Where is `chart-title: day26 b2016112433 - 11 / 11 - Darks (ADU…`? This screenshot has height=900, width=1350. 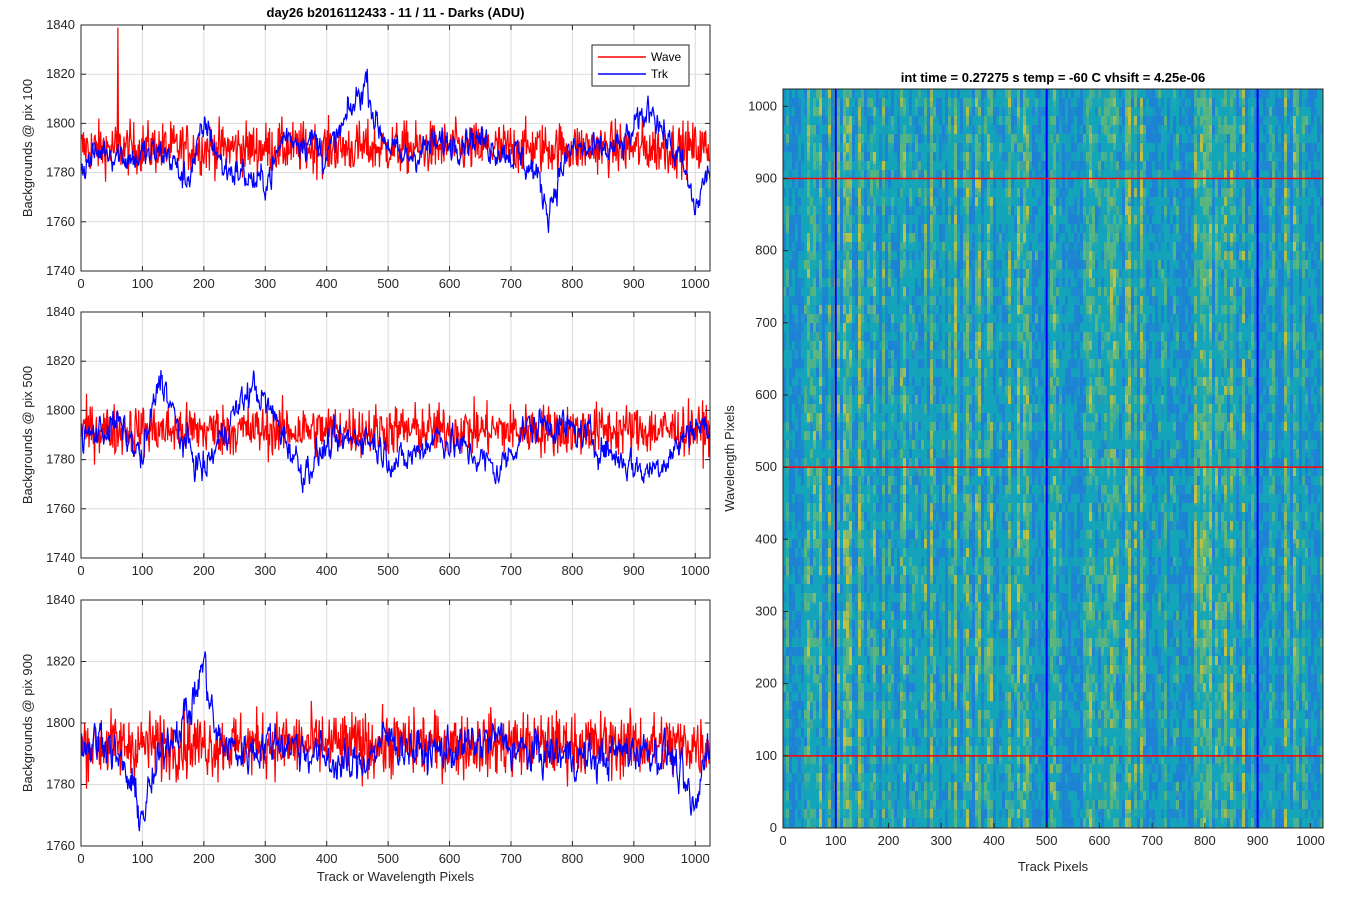
chart-title: day26 b2016112433 - 11 / 11 - Darks (ADU… is located at coordinates (396, 12).